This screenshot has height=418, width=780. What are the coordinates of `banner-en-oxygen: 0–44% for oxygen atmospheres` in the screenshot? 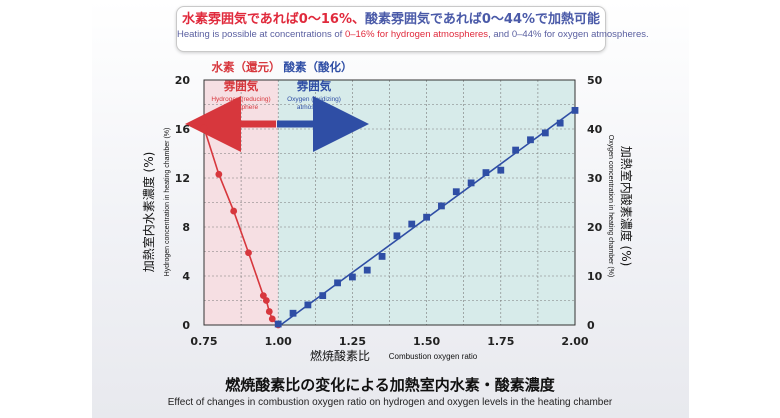 It's located at (578, 34).